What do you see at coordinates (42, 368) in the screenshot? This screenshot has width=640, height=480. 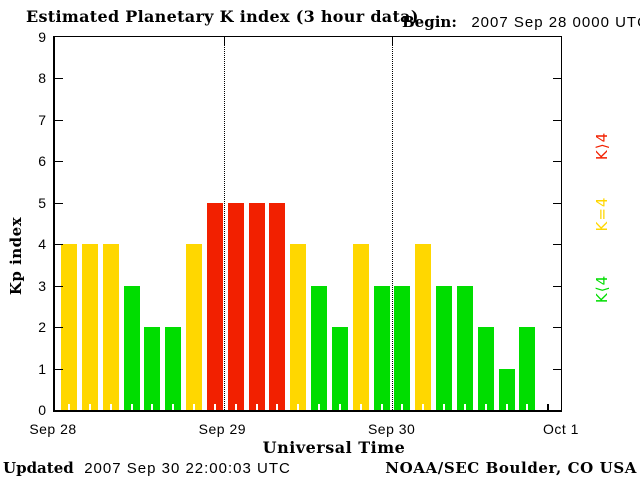 I see `y-tick-label: 1` at bounding box center [42, 368].